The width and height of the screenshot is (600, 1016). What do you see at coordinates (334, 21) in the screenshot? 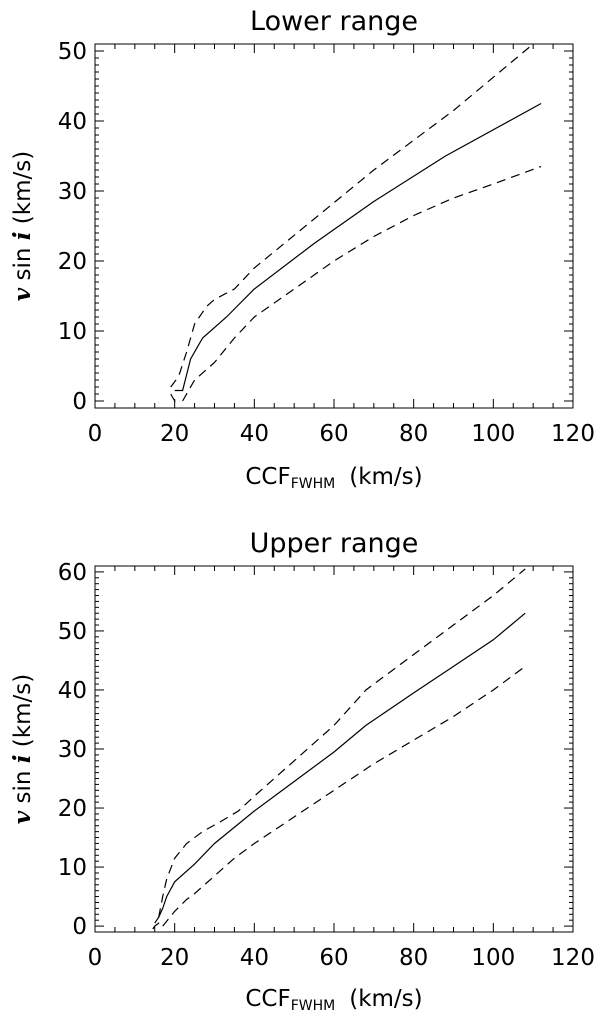
I see `chart-title: Lower range` at bounding box center [334, 21].